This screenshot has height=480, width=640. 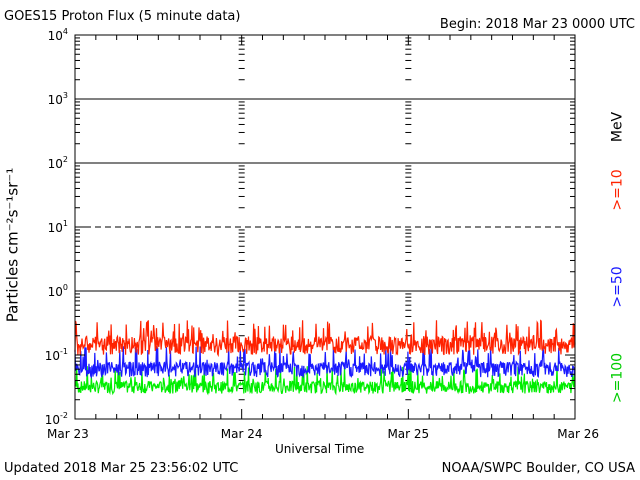 What do you see at coordinates (58, 99) in the screenshot?
I see `y-tick-label: 10³` at bounding box center [58, 99].